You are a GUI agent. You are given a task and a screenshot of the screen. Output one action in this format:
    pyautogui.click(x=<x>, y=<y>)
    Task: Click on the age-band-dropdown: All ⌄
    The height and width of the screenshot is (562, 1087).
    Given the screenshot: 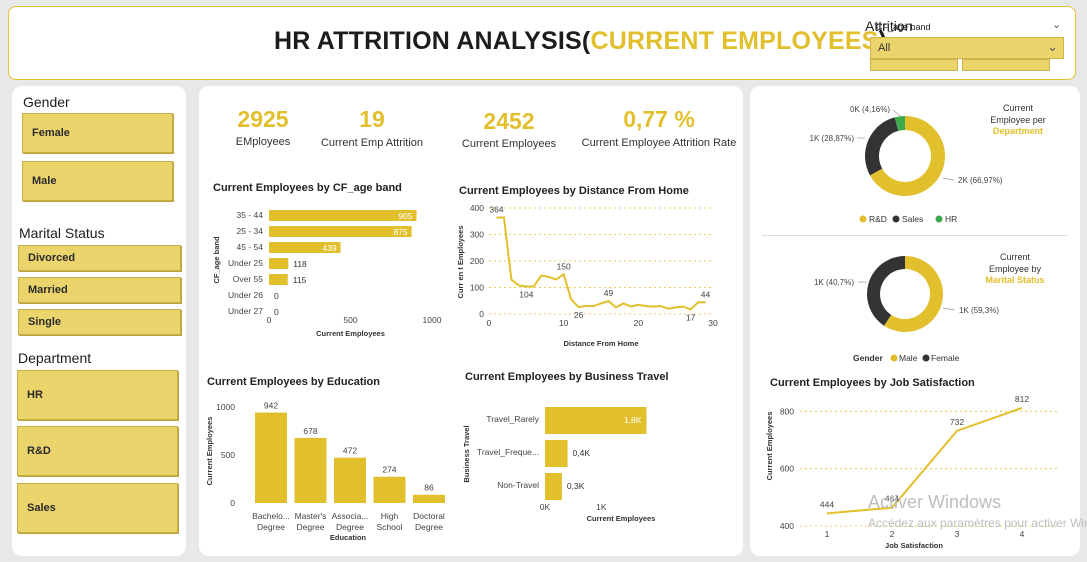 What is the action you would take?
    pyautogui.click(x=967, y=48)
    